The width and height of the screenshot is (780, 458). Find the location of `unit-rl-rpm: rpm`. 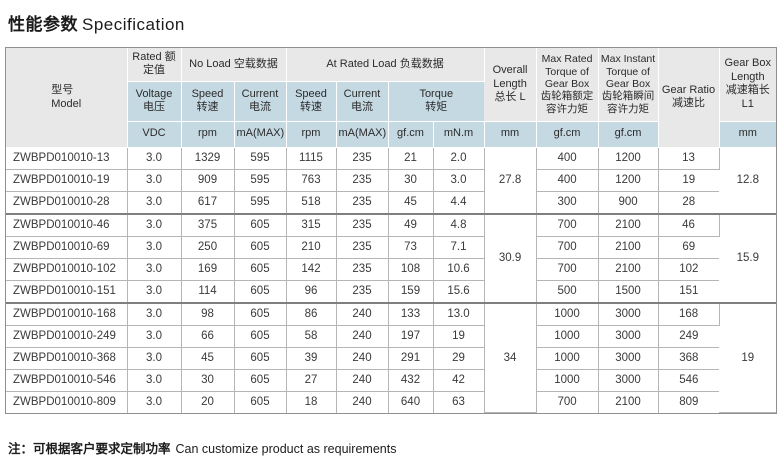

unit-rl-rpm: rpm is located at coordinates (311, 134).